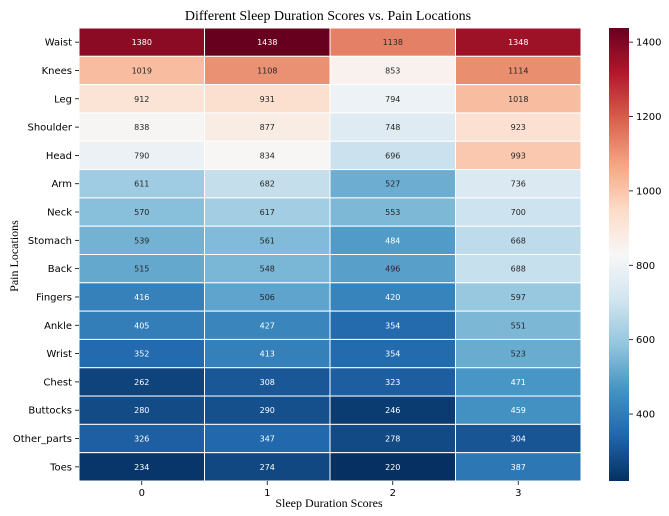 The image size is (669, 516). What do you see at coordinates (50, 411) in the screenshot?
I see `y-tick-label: Buttocks` at bounding box center [50, 411].